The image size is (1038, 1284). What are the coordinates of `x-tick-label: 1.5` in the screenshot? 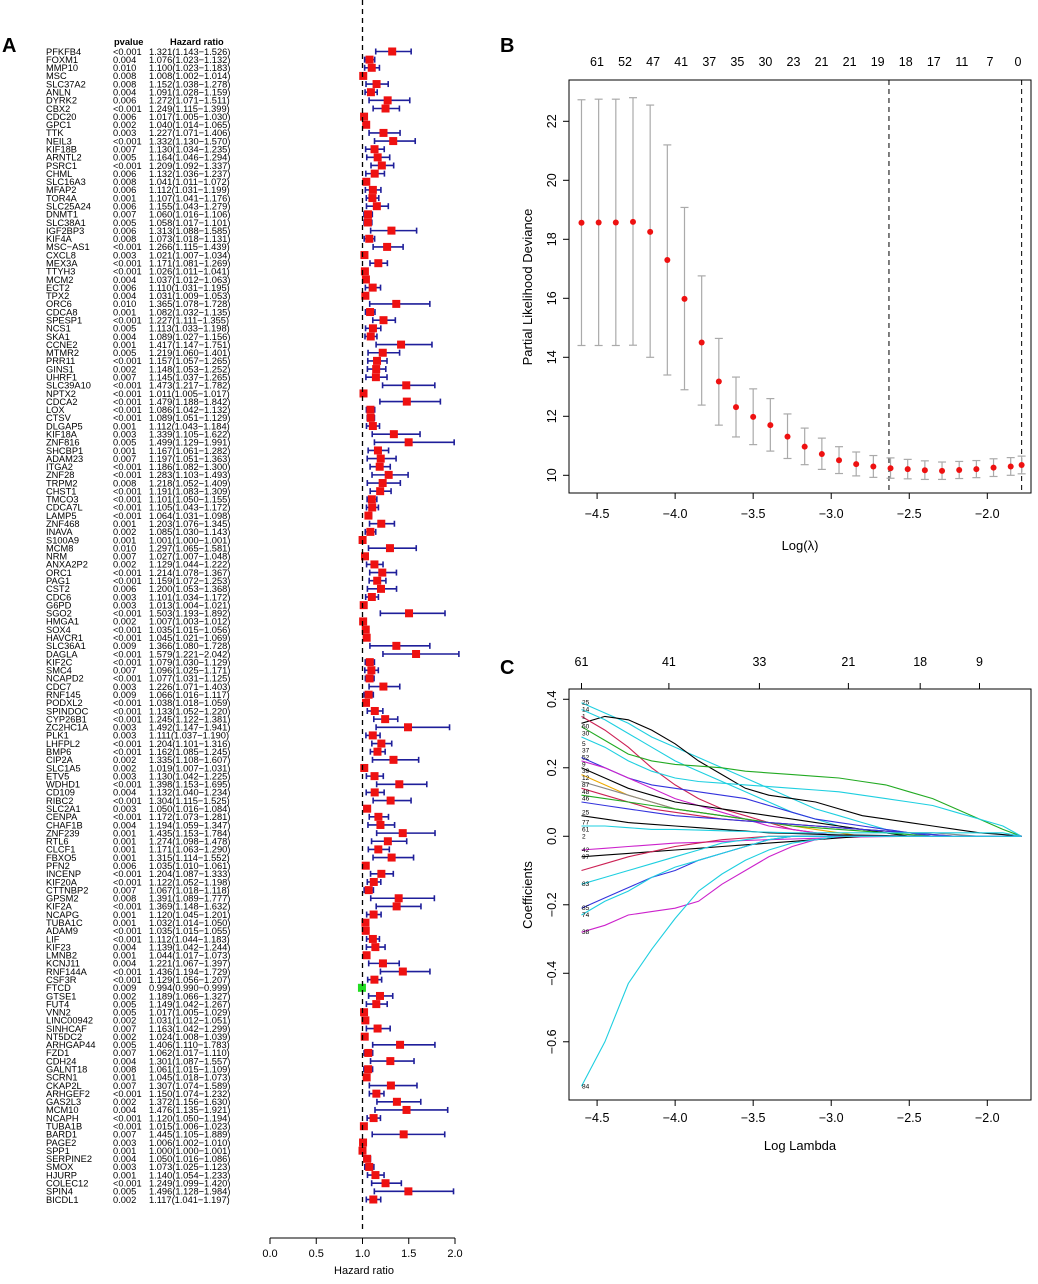 It's located at (408, 1254).